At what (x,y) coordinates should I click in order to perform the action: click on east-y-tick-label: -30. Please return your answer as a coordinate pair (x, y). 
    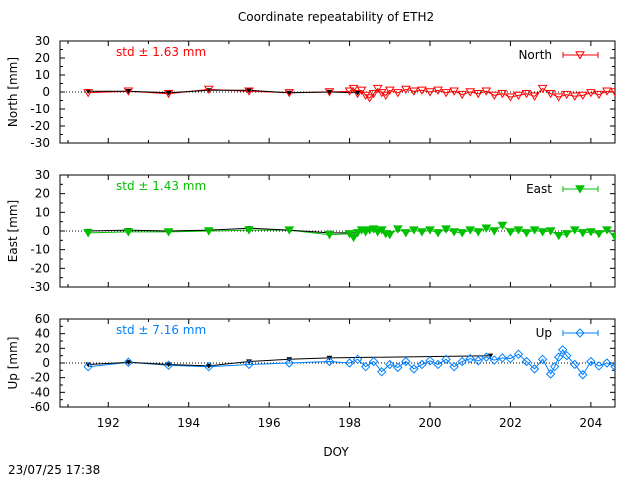
    Looking at the image, I should click on (40, 287).